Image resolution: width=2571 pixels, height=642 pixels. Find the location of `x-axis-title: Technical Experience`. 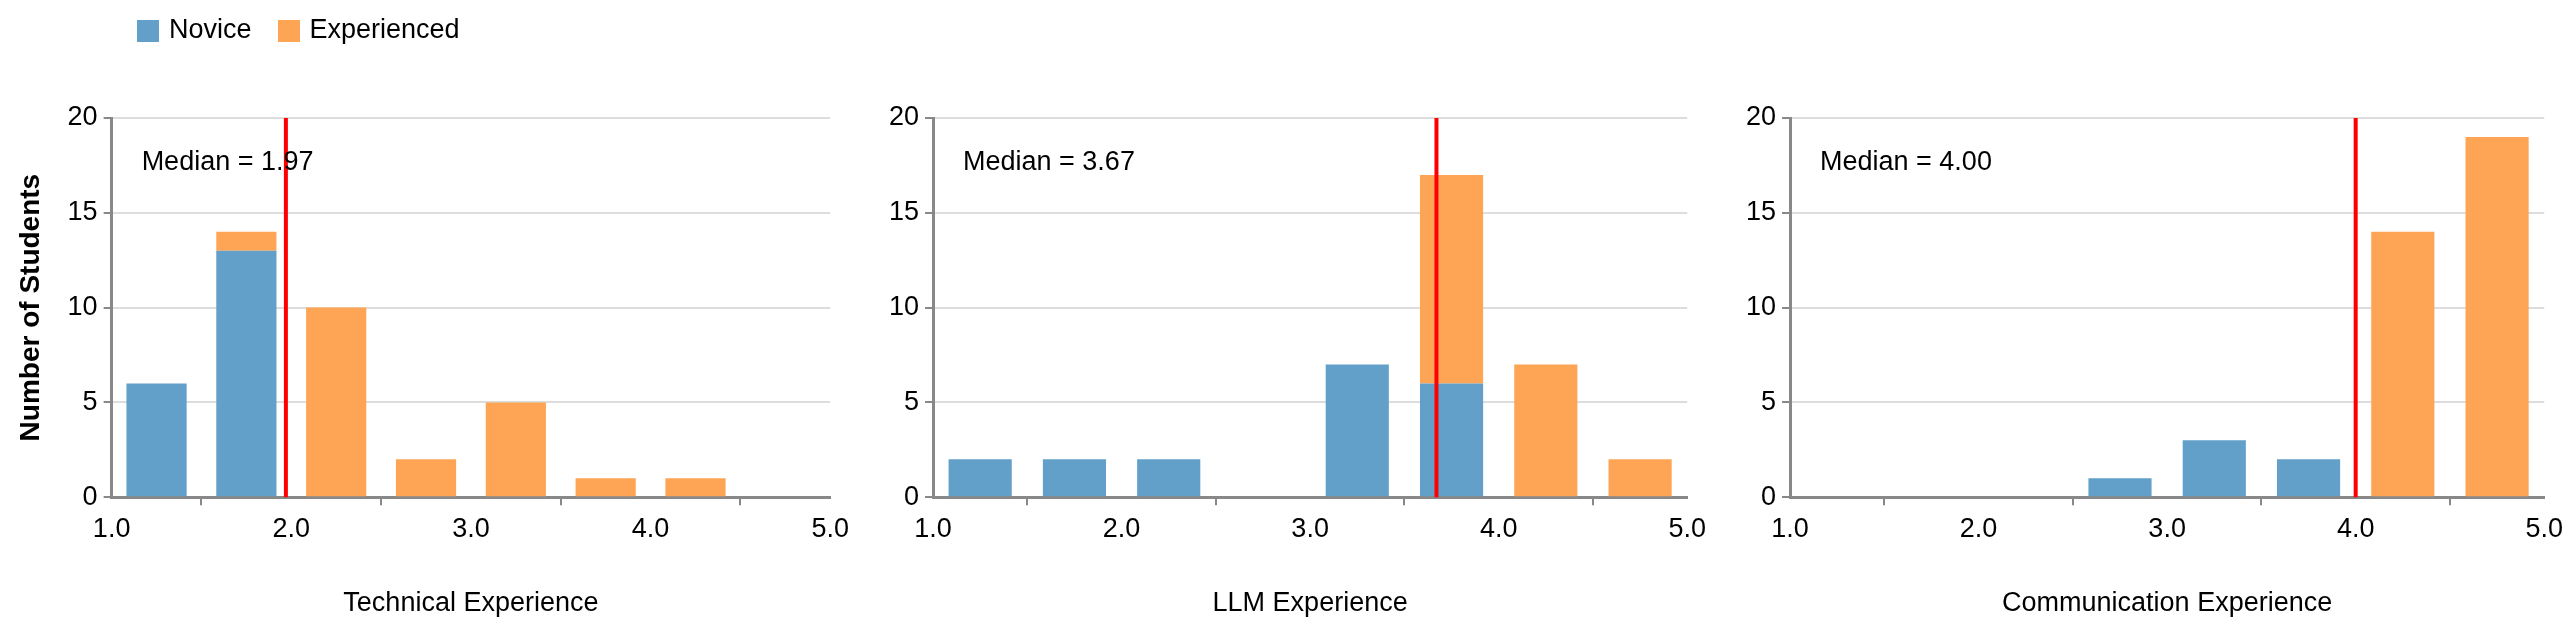

x-axis-title: Technical Experience is located at coordinates (471, 602).